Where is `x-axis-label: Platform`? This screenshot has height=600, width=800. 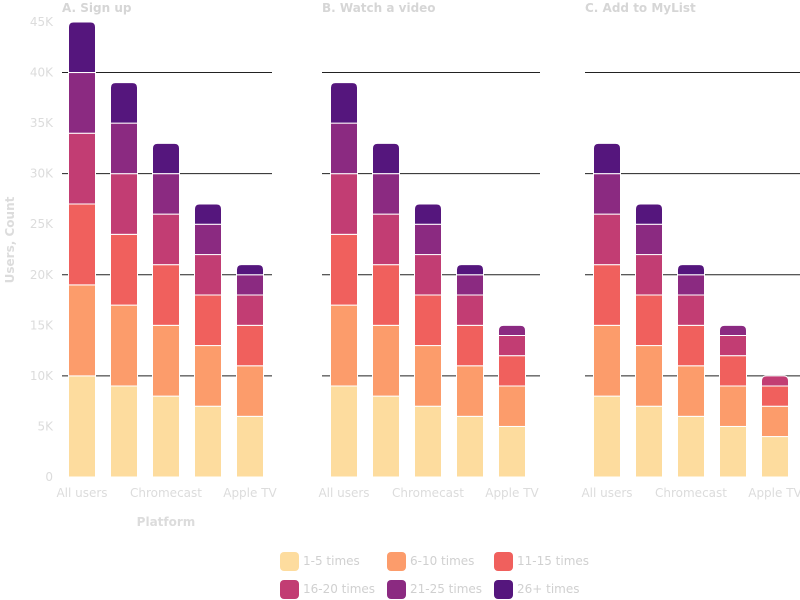
x-axis-label: Platform is located at coordinates (166, 522).